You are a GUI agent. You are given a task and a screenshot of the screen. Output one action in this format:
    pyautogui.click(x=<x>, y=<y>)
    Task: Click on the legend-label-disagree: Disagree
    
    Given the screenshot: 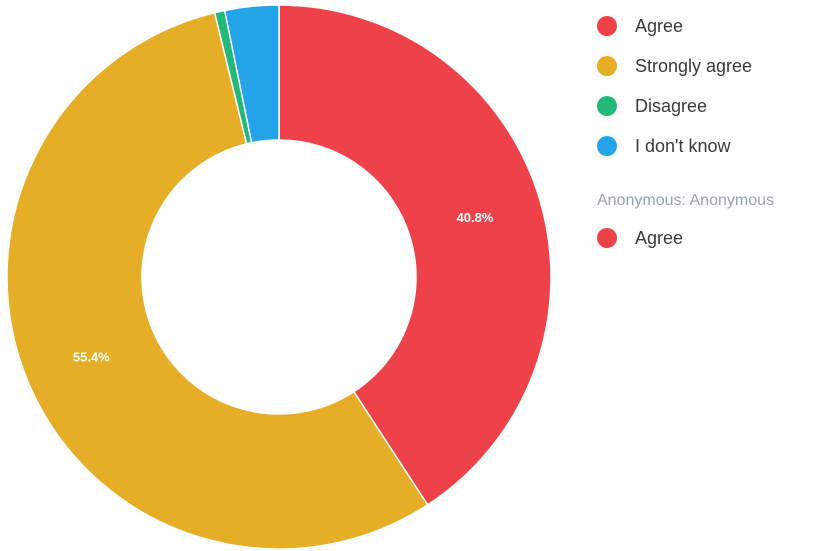 What is the action you would take?
    pyautogui.click(x=671, y=105)
    